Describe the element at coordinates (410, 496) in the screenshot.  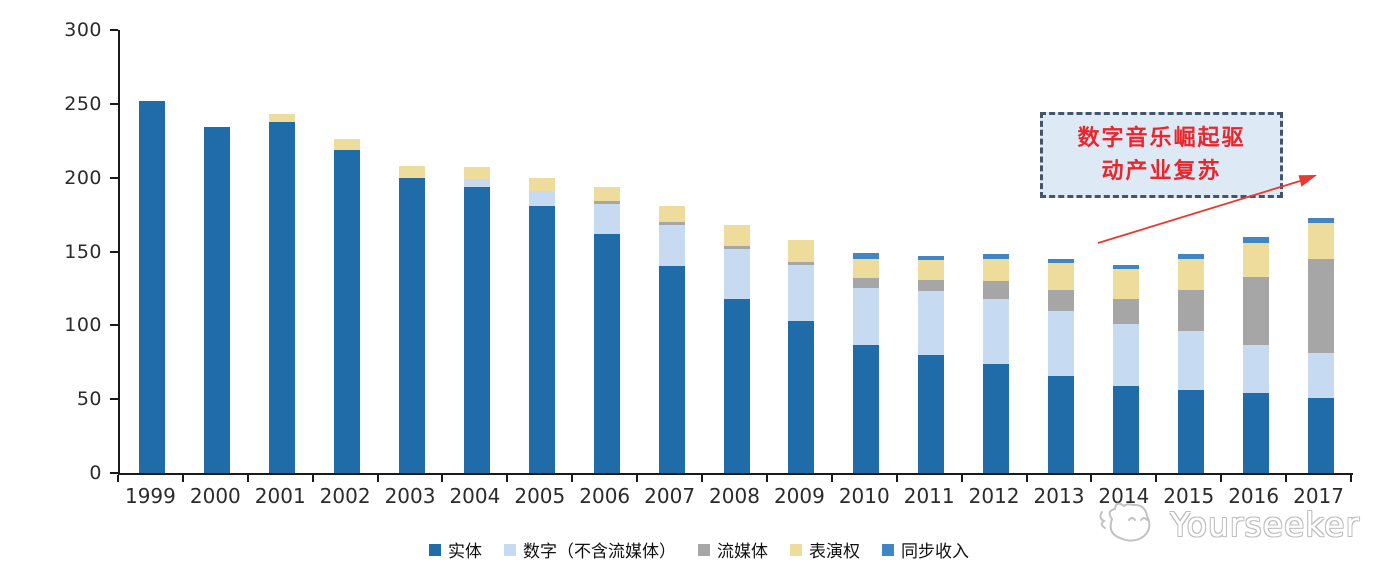
I see `x-axis-label: 2003` at that location.